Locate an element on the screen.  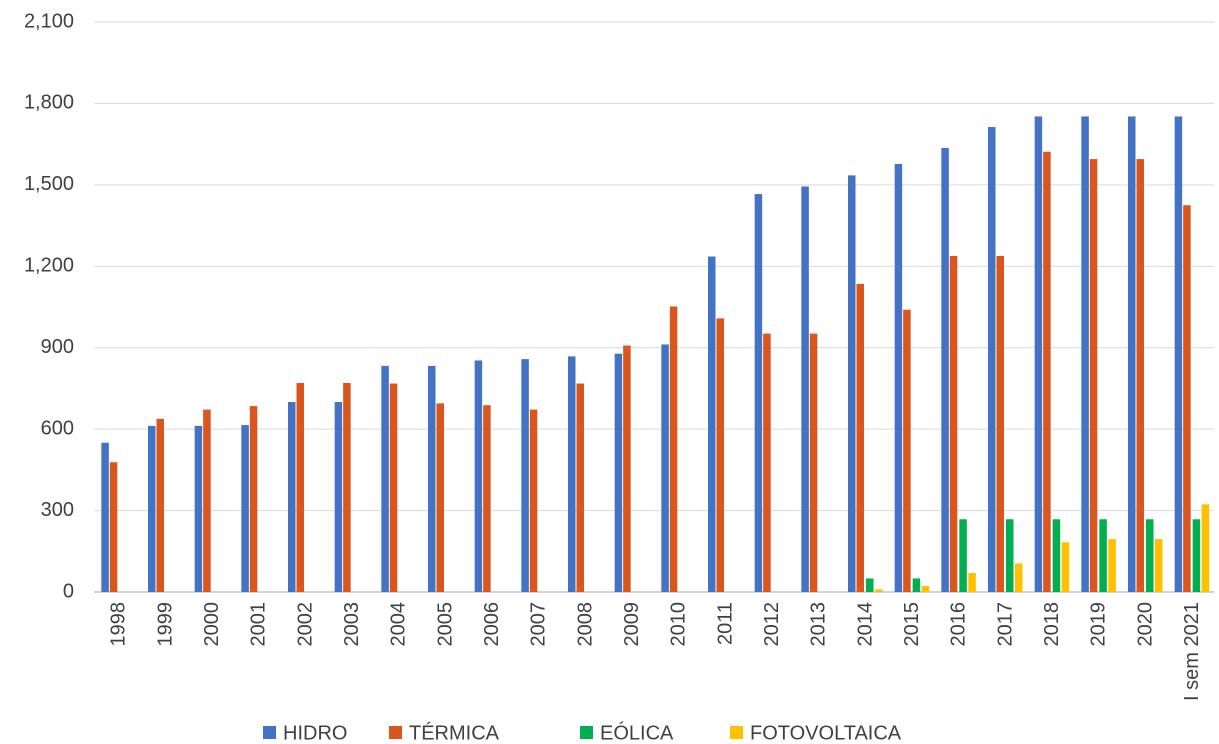
legend-label: EÓLICA is located at coordinates (637, 732).